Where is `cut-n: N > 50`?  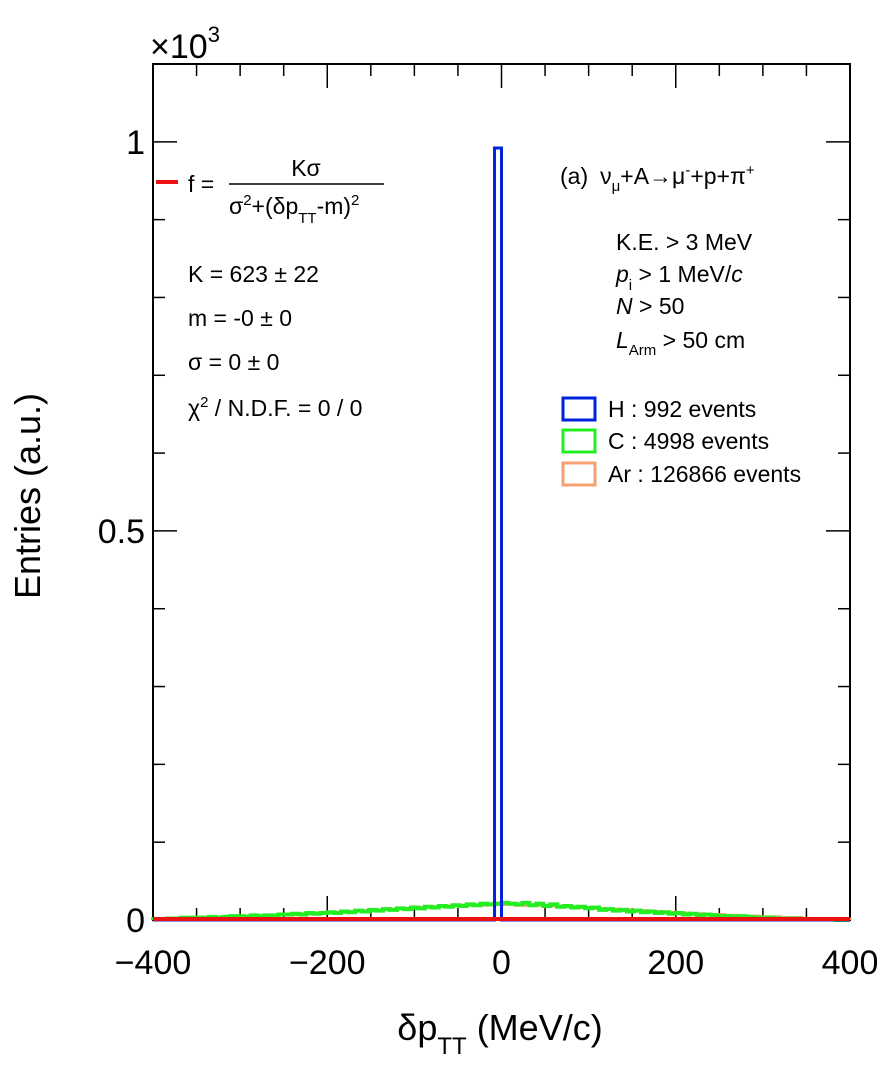
cut-n: N > 50 is located at coordinates (650, 306).